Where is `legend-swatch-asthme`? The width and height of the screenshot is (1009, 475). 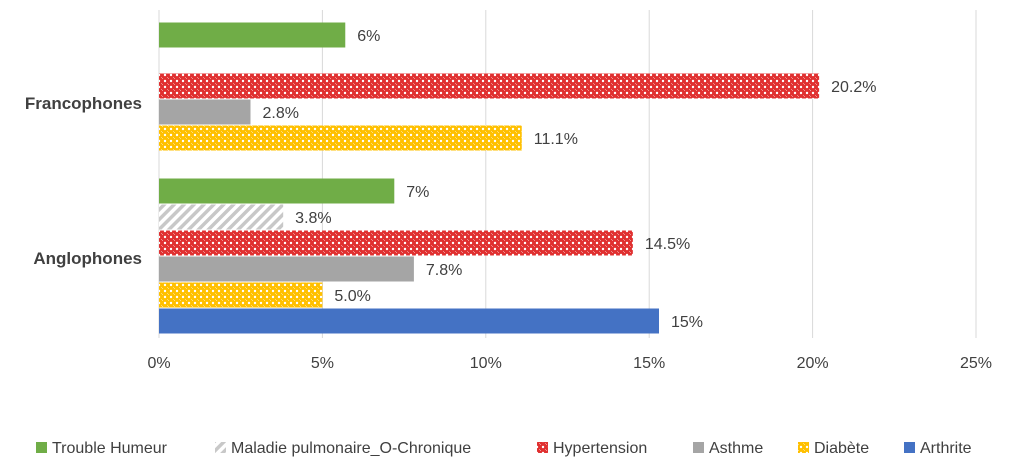 legend-swatch-asthme is located at coordinates (698, 447).